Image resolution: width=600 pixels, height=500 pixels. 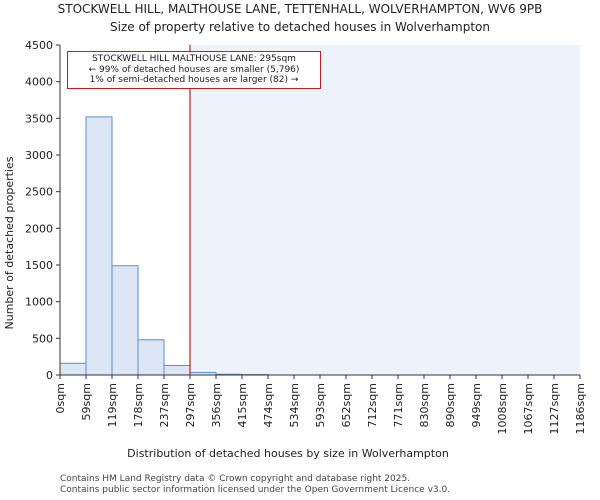 I want to click on x-tick-label: 119sqm, so click(x=112, y=405).